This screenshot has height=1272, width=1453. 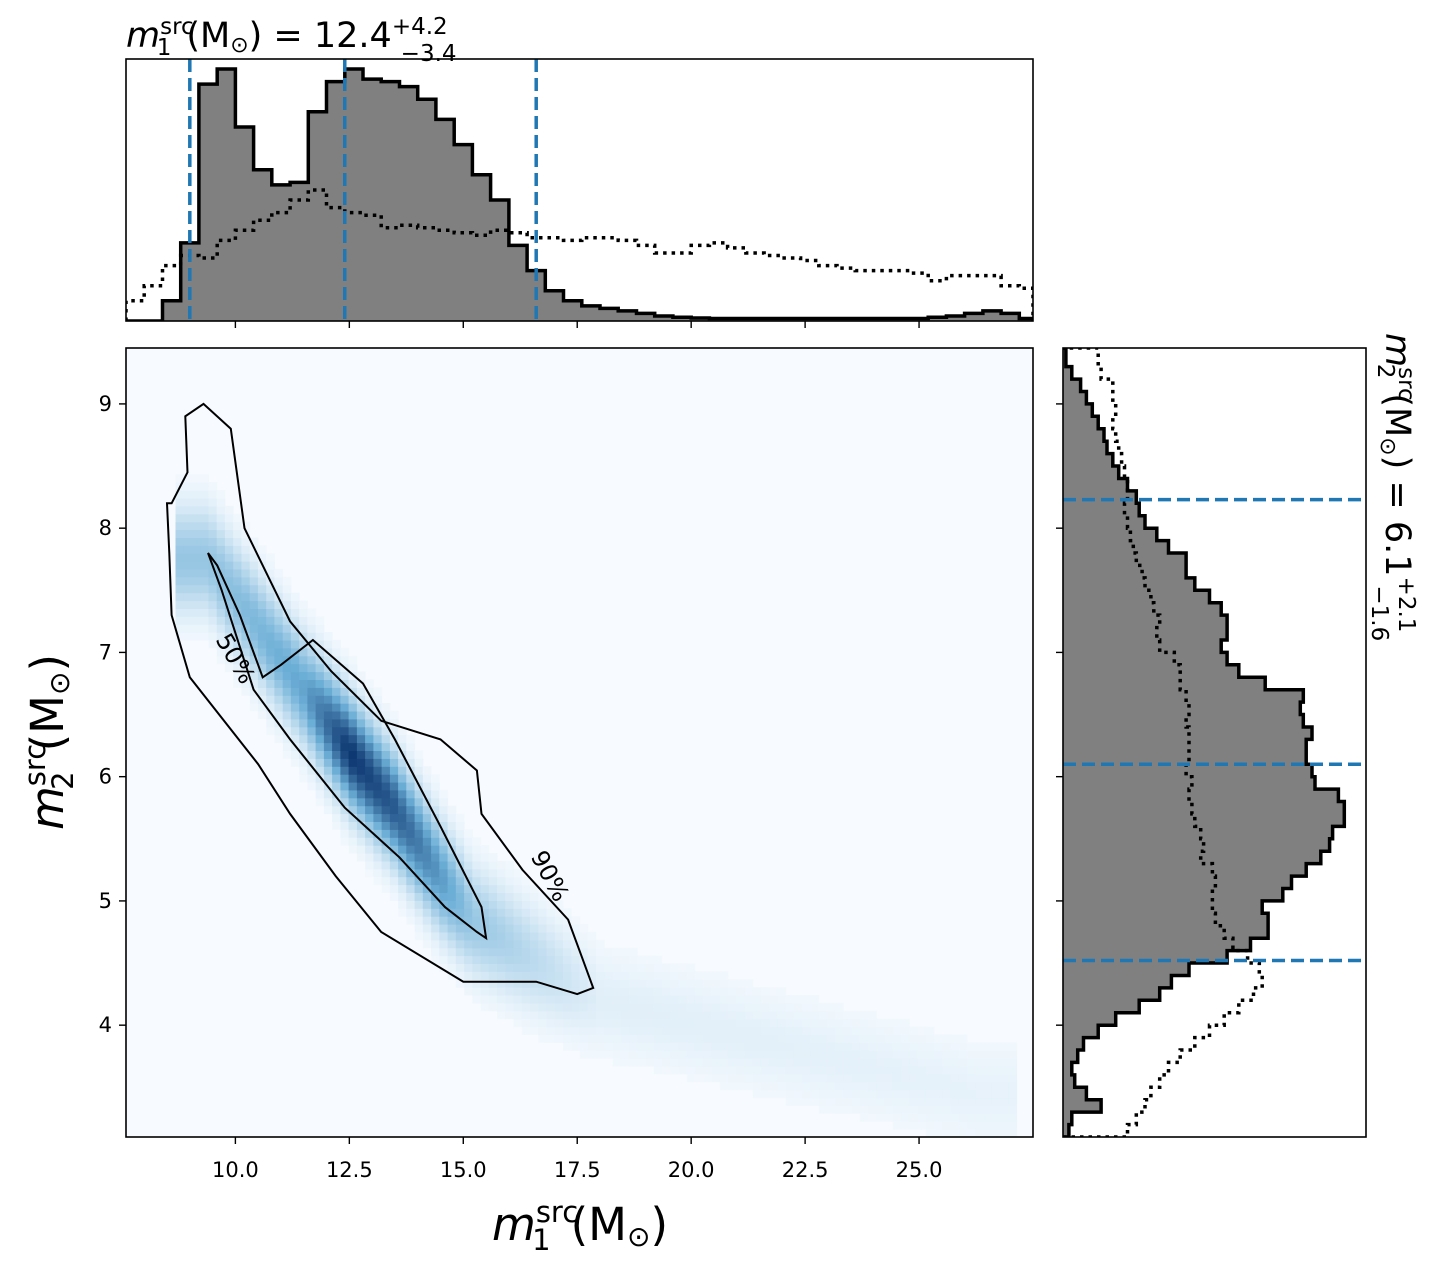 What do you see at coordinates (235, 1170) in the screenshot?
I see `x-tick-label: 10.0` at bounding box center [235, 1170].